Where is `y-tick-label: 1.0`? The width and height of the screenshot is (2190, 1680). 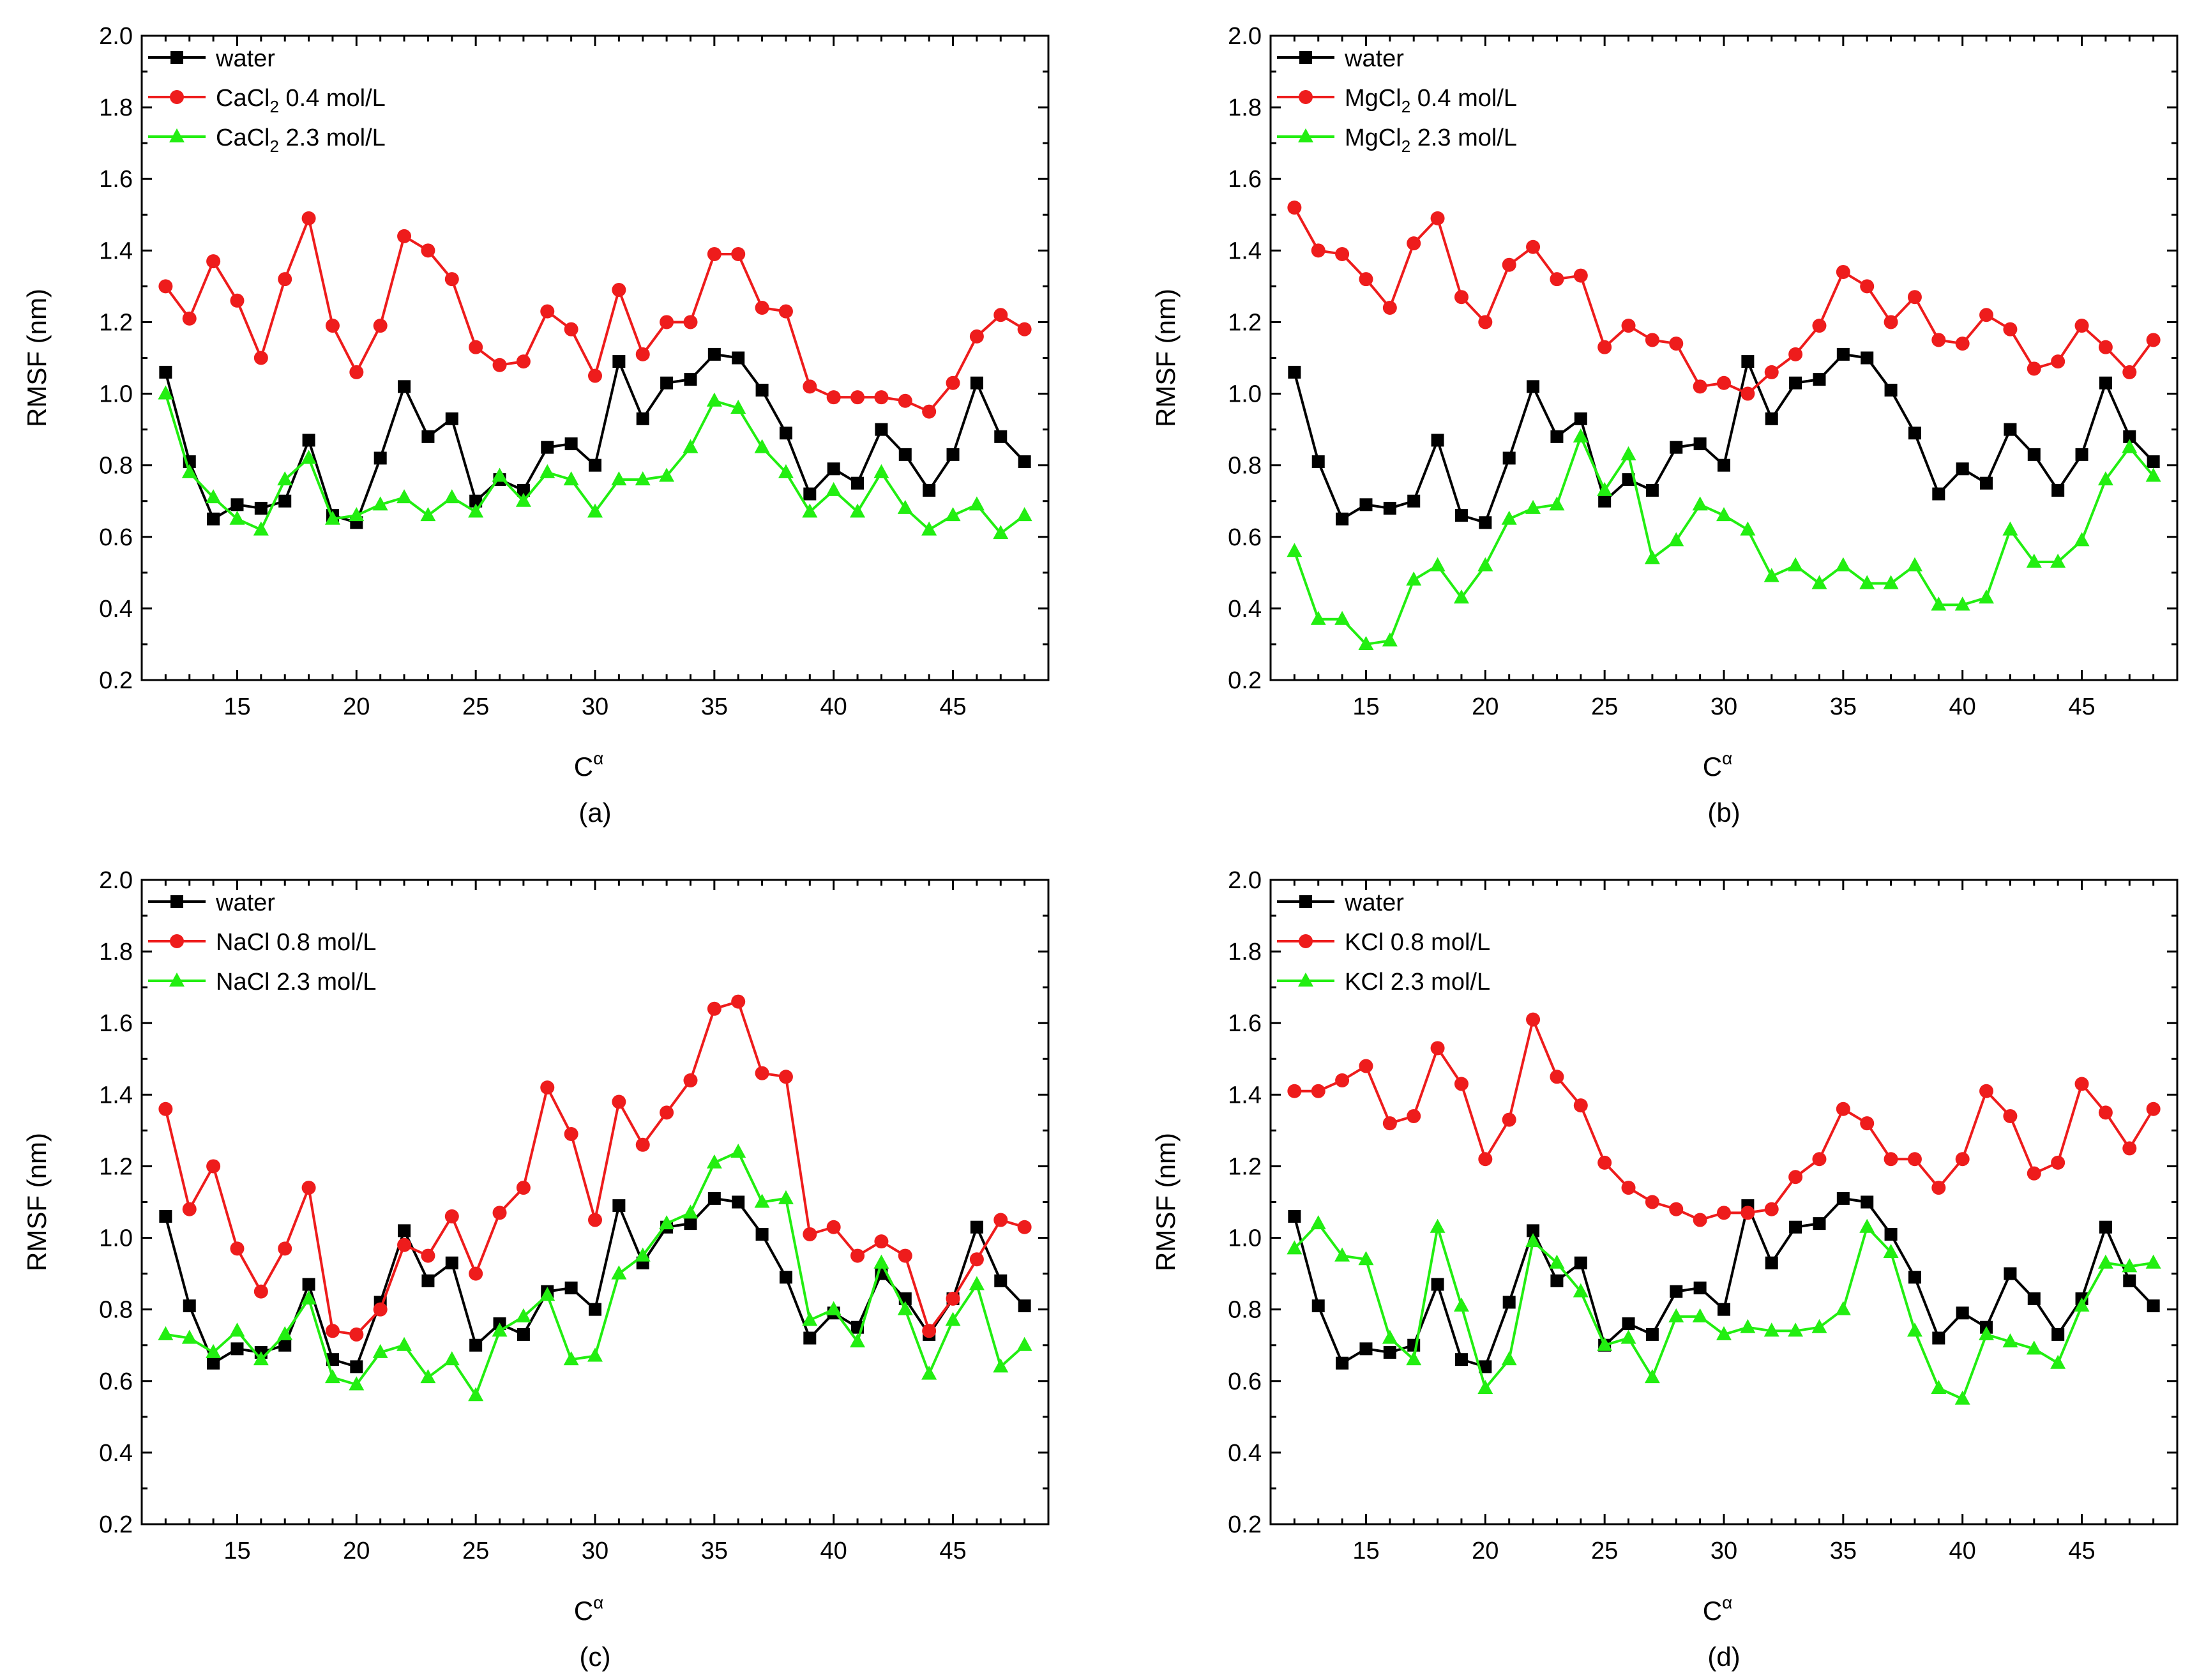 y-tick-label: 1.0 is located at coordinates (116, 394).